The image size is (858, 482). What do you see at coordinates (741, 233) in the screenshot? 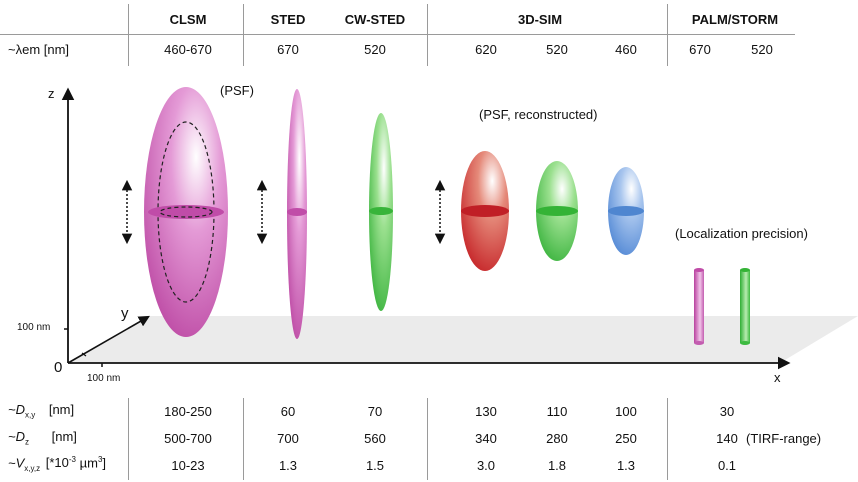
I see `localization-precision-annotation: (Localization precision)` at bounding box center [741, 233].